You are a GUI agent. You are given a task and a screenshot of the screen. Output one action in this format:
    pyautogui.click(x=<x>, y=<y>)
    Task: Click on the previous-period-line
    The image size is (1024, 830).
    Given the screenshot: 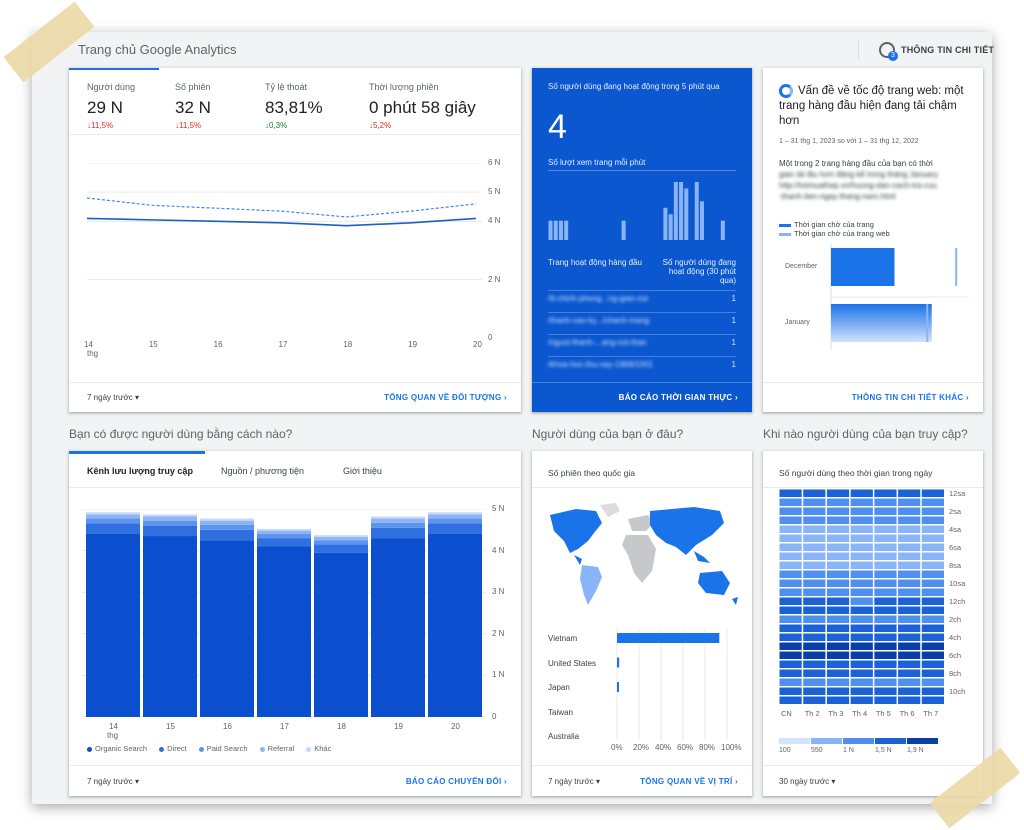 What is the action you would take?
    pyautogui.click(x=282, y=207)
    